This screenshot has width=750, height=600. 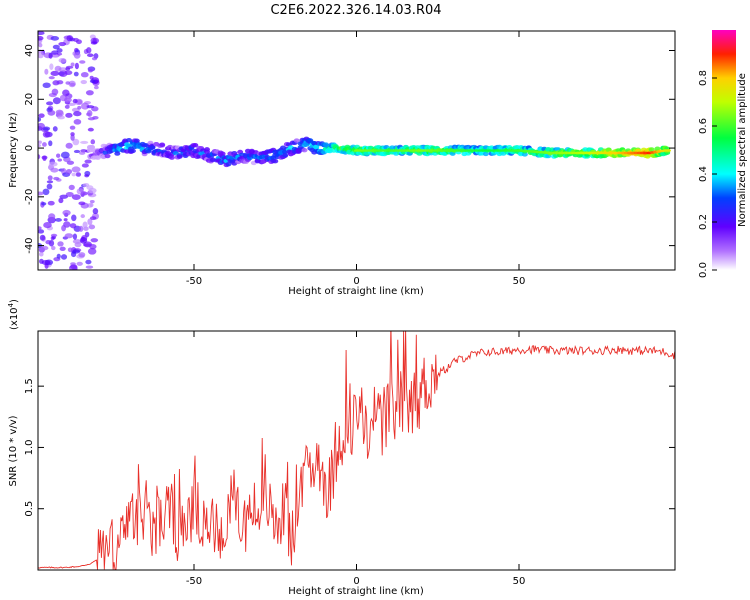 I want to click on spectrogram-xtick-label: 50, so click(x=519, y=281).